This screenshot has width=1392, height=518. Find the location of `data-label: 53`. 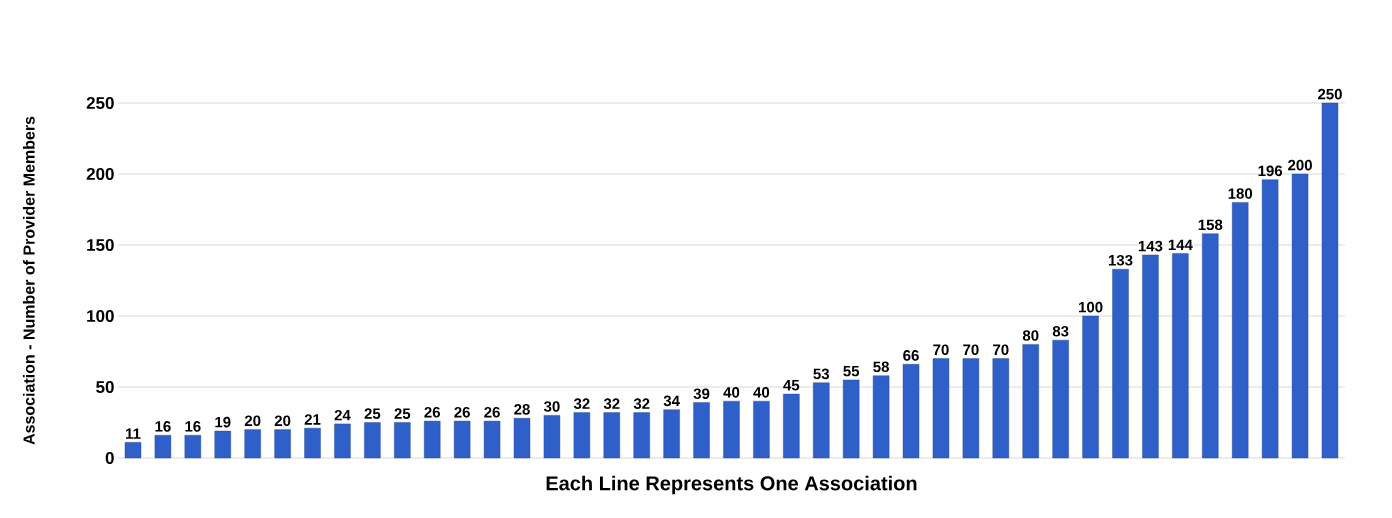

data-label: 53 is located at coordinates (821, 374).